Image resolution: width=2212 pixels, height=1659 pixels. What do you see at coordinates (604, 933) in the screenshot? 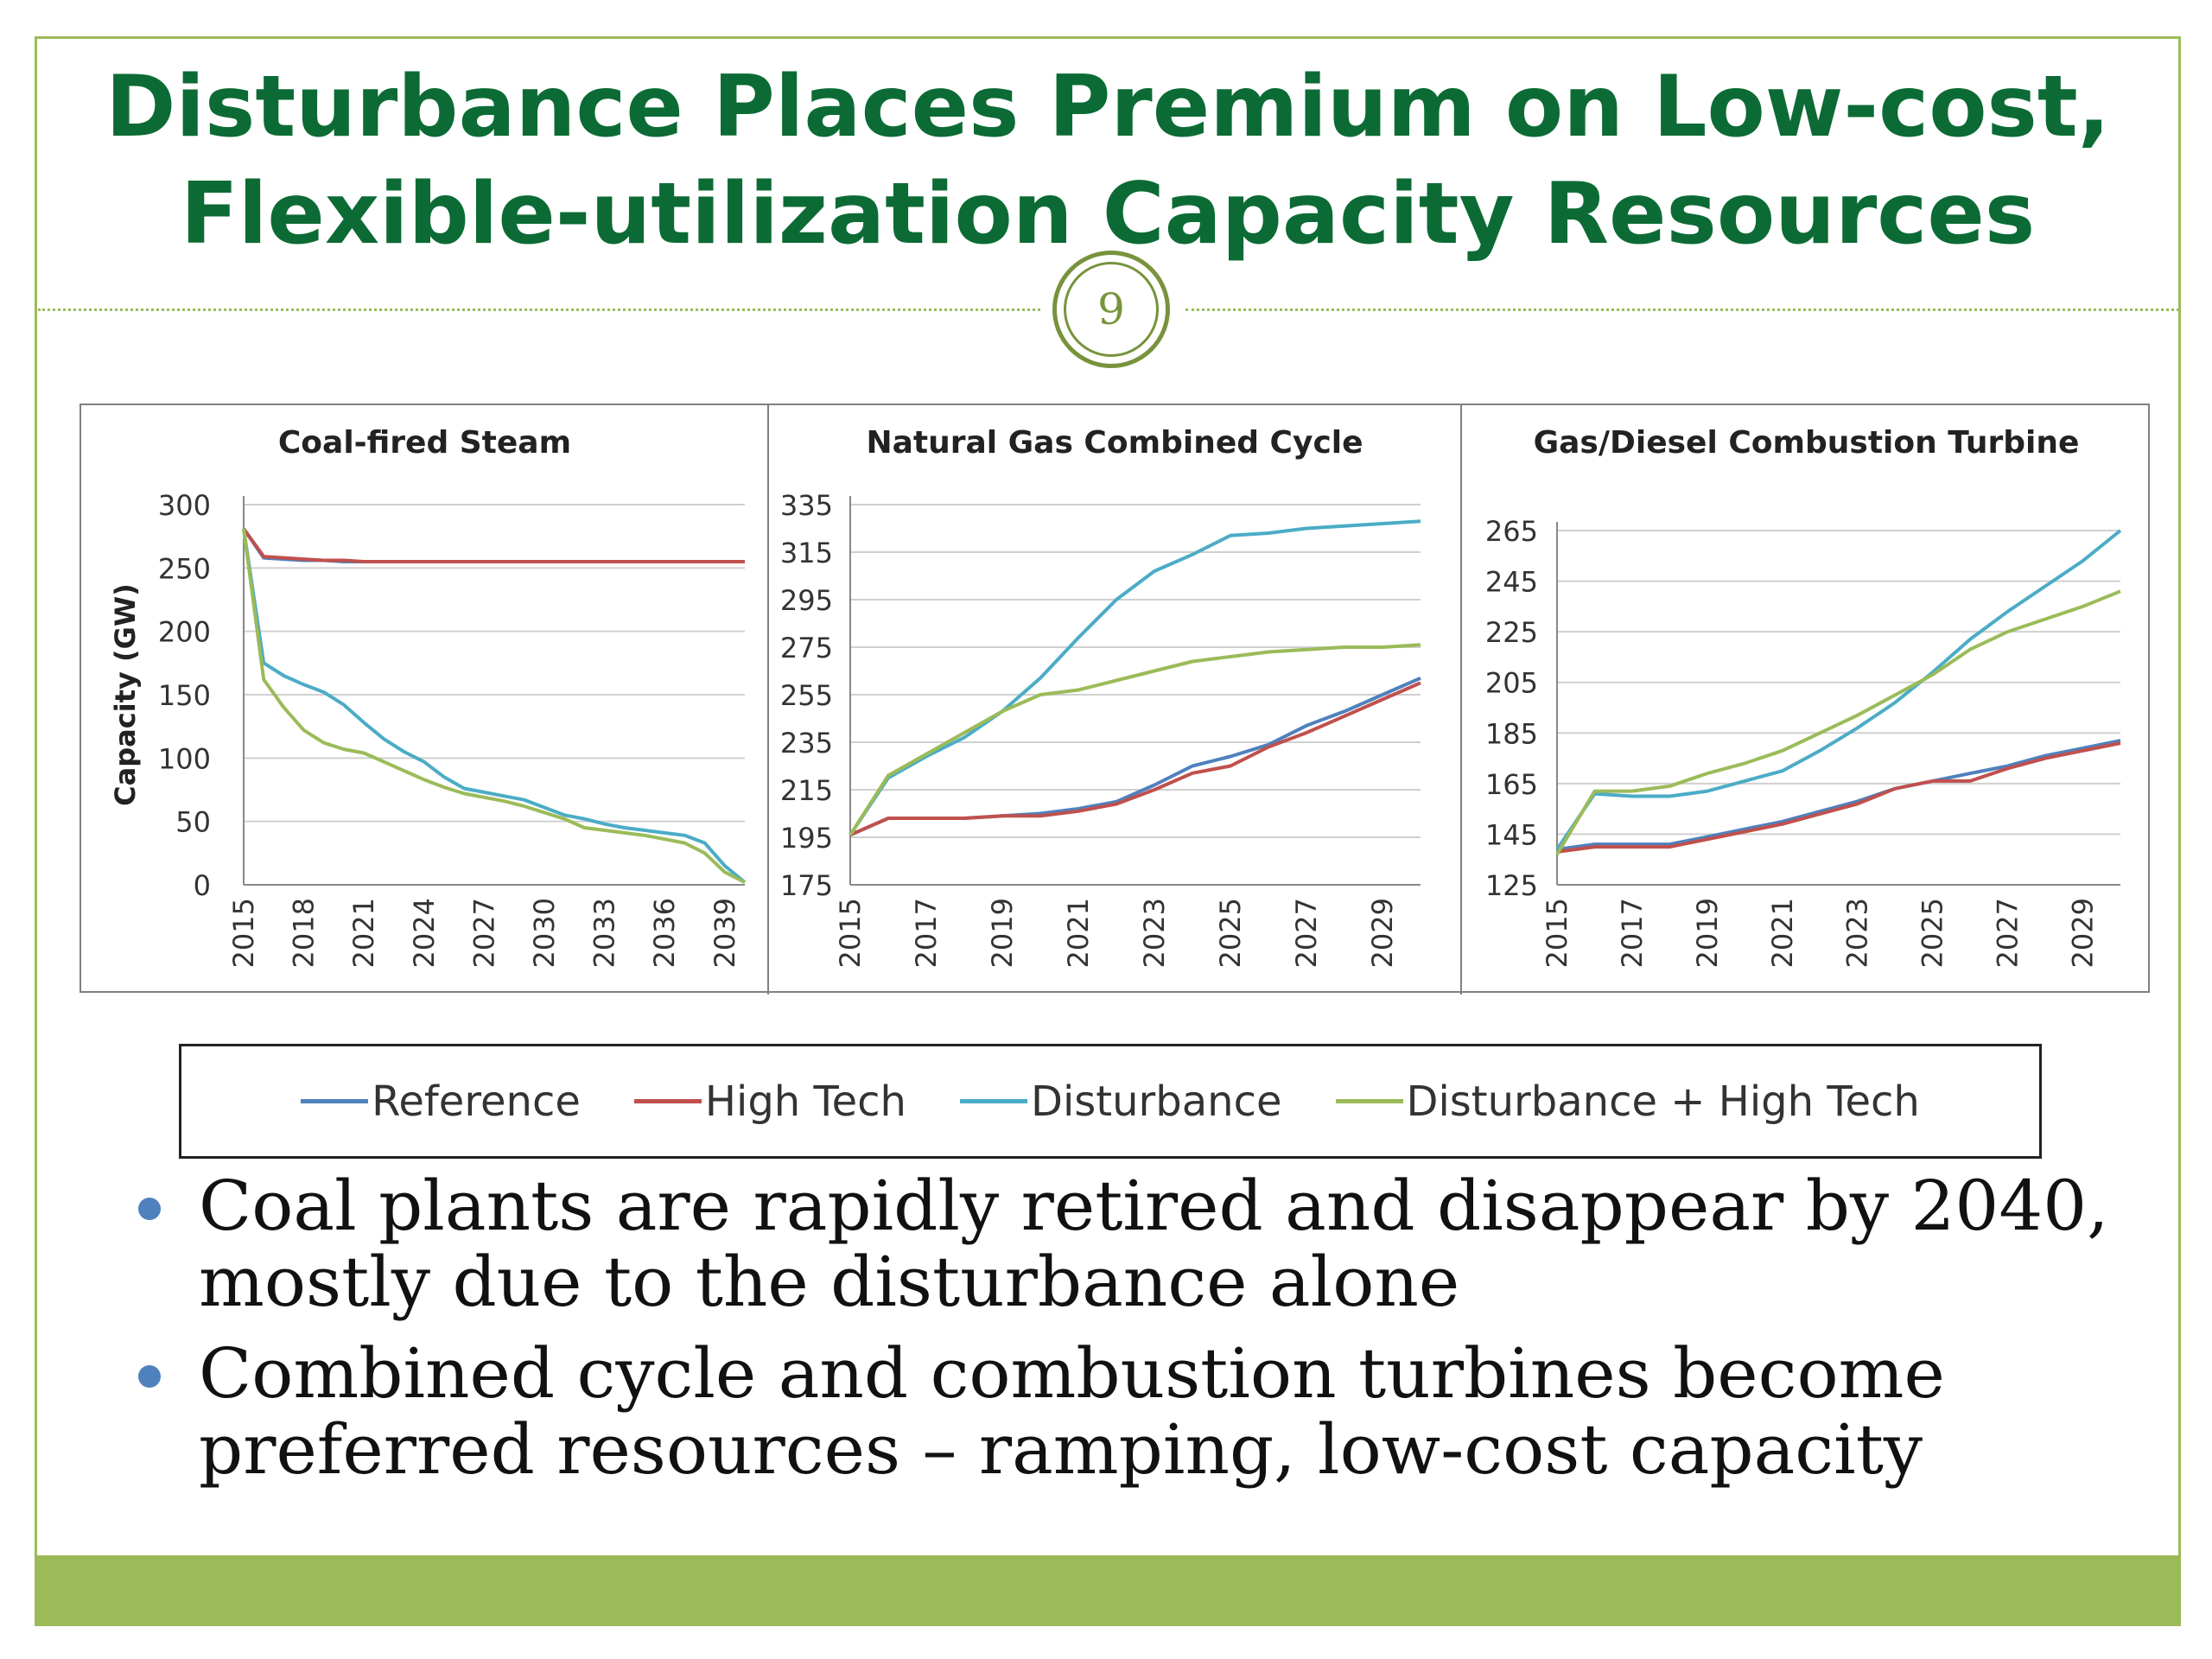
I see `x-tick-label: 2033` at bounding box center [604, 933].